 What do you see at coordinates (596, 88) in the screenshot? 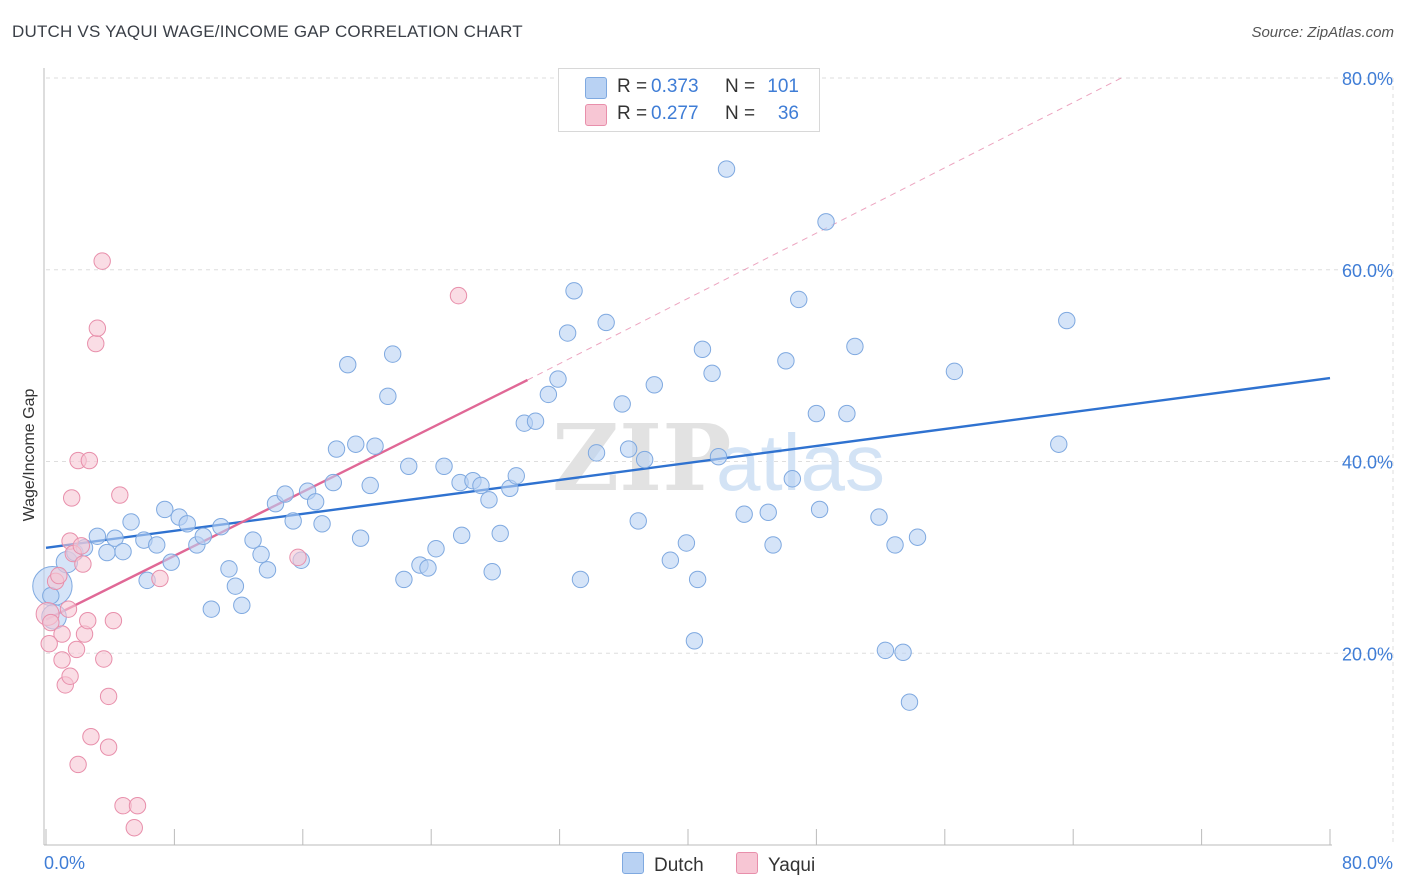
I see `dutch-swatch` at bounding box center [596, 88].